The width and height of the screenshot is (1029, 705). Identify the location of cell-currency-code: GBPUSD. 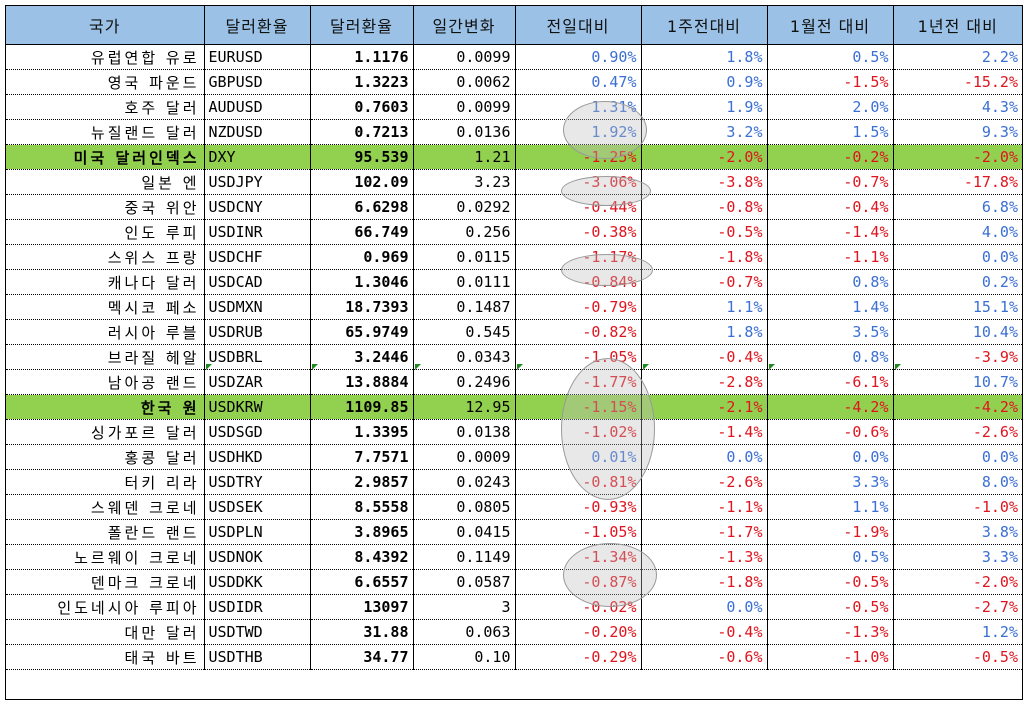
(257, 82).